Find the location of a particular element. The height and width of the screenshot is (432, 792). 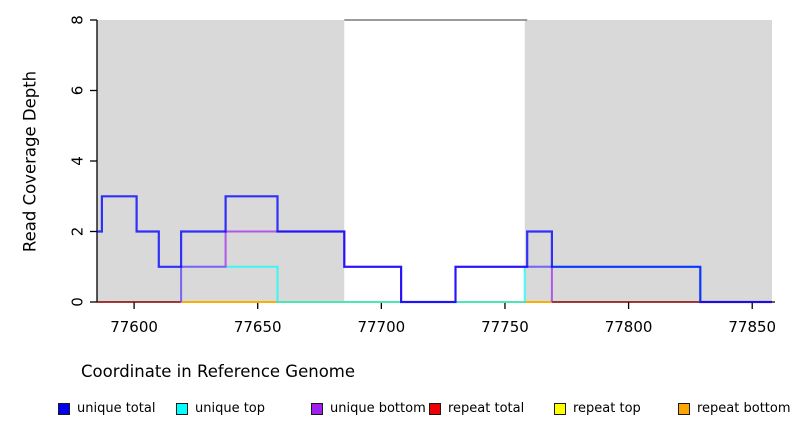

x-axis-ticks: 77600 77650 77700 77750 77800 77850 is located at coordinates (443, 319).